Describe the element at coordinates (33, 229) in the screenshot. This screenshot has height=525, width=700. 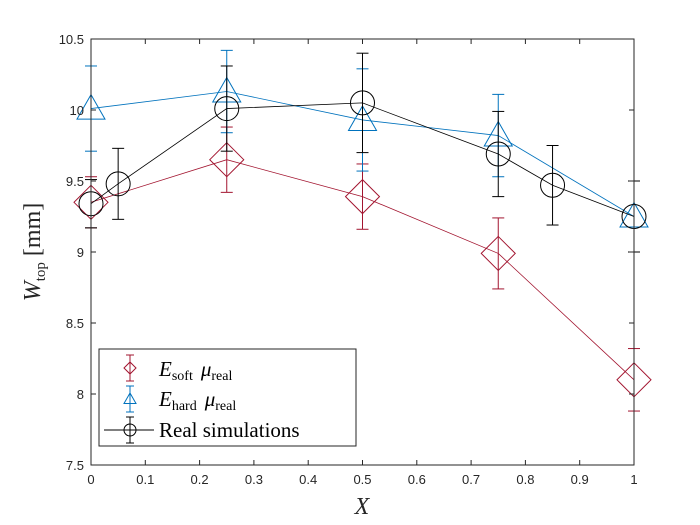
I see `y-axis-label-unit: [mm]` at that location.